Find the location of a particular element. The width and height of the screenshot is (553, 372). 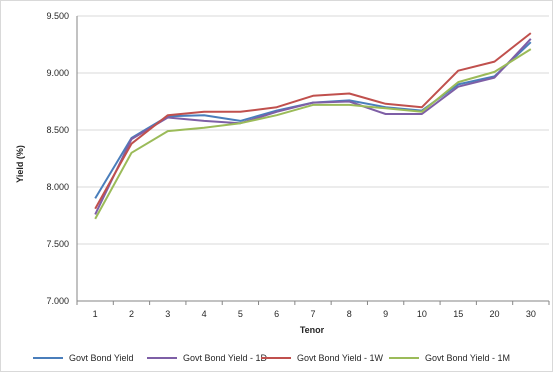

x-tick-label: 9 is located at coordinates (385, 314).